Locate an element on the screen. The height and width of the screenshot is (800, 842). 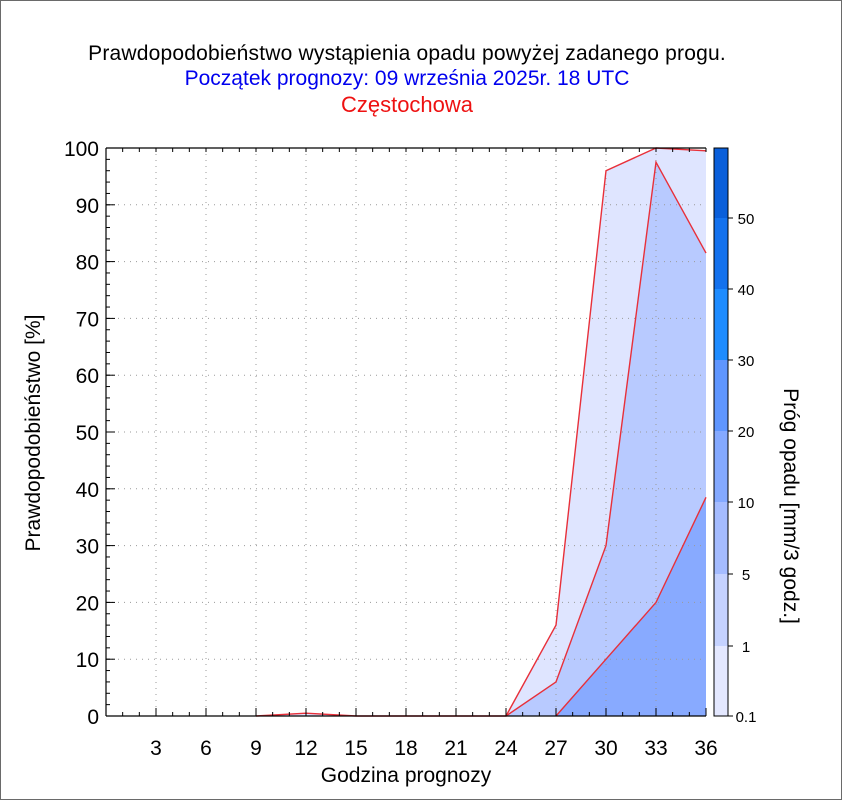
y-tick-label: 20 is located at coordinates (87, 603).